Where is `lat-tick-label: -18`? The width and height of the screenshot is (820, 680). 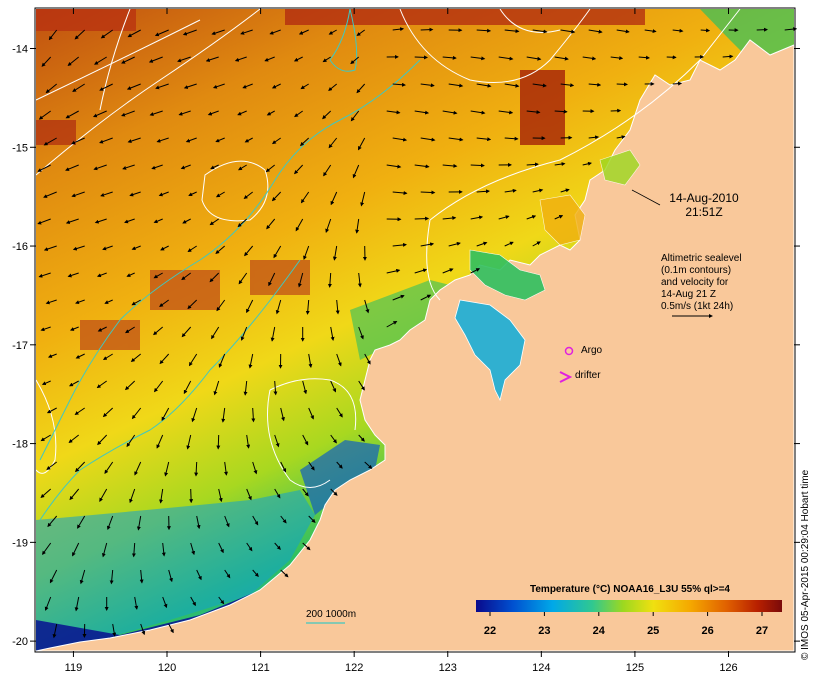 lat-tick-label: -18 is located at coordinates (20, 445).